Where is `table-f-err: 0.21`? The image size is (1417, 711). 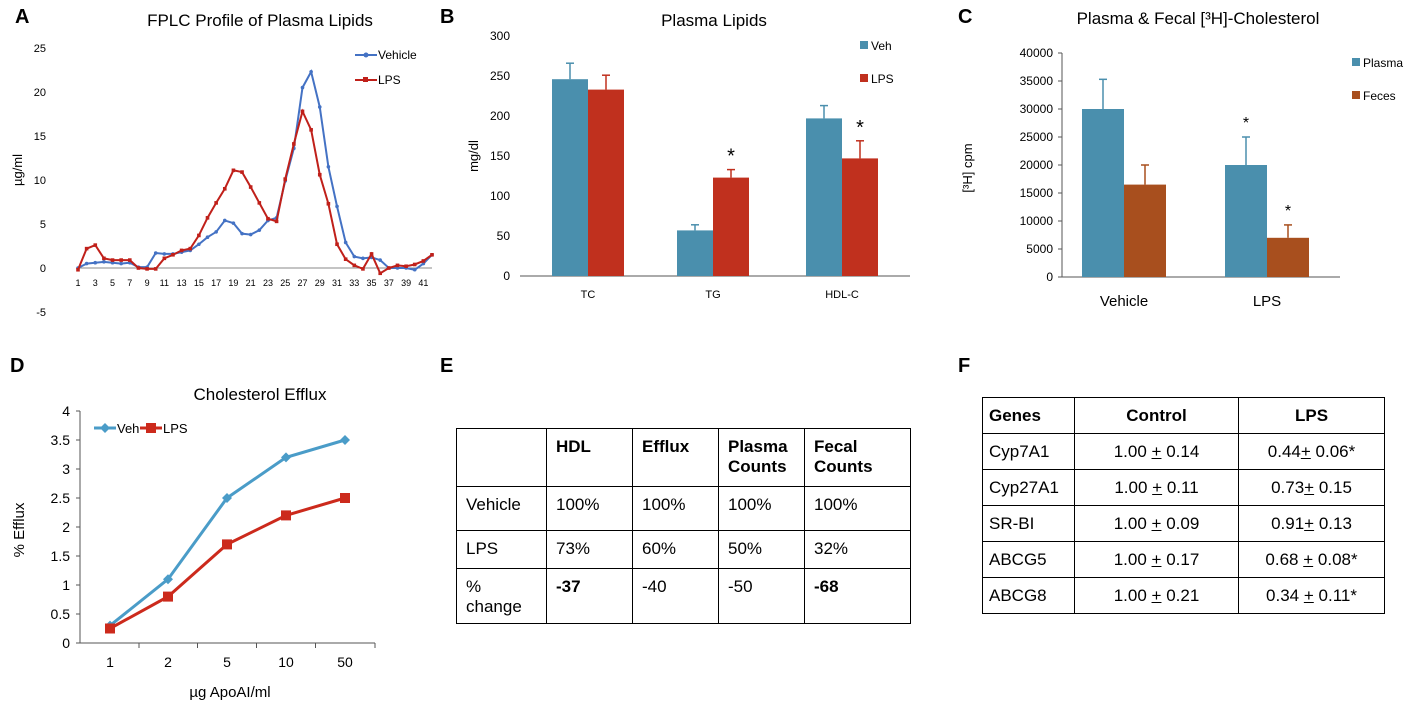 table-f-err: 0.21 is located at coordinates (1183, 595).